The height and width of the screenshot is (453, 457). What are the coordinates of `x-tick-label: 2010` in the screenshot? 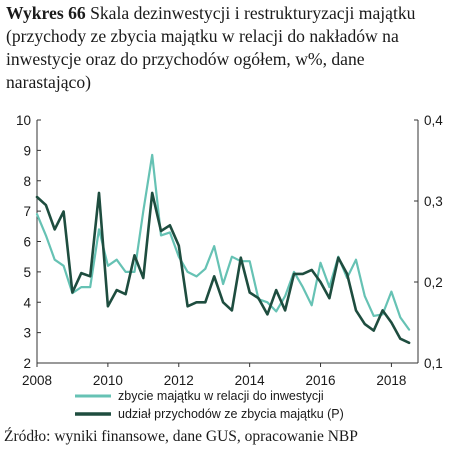 It's located at (108, 380).